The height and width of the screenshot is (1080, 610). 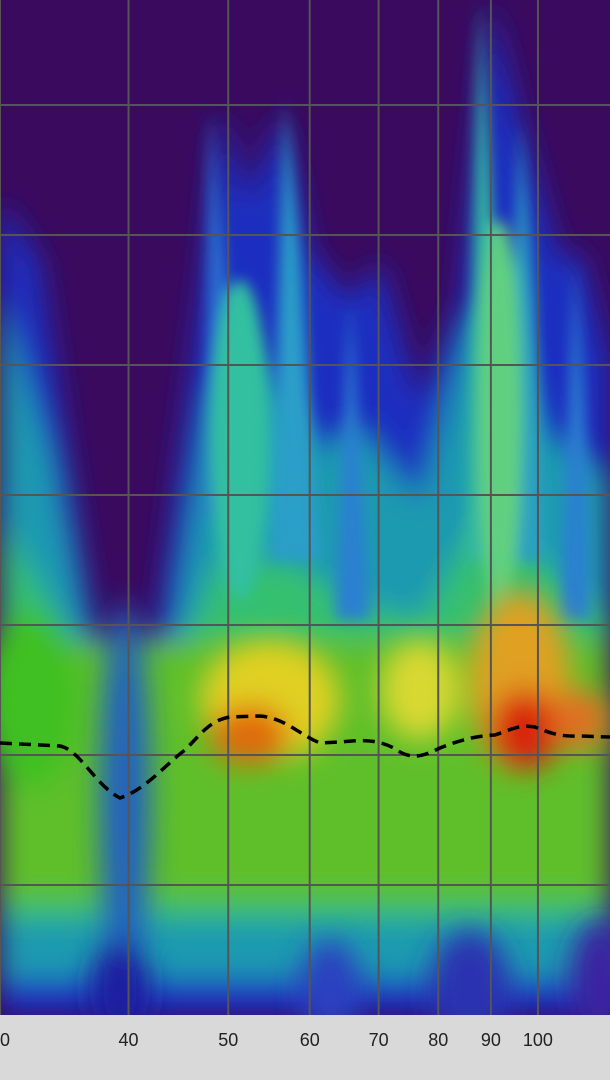 What do you see at coordinates (379, 1040) in the screenshot?
I see `x-tick-label: 70` at bounding box center [379, 1040].